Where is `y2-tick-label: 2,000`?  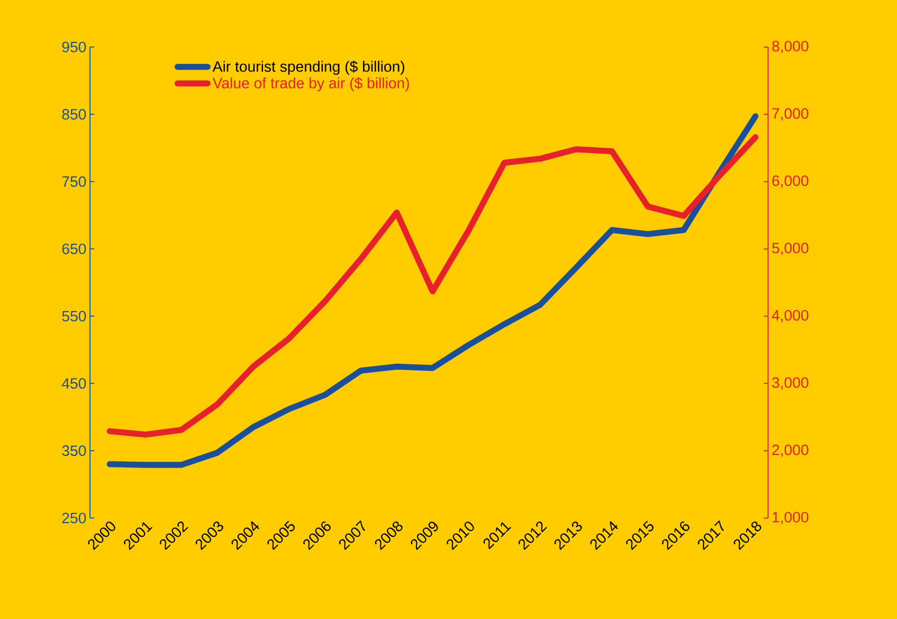
y2-tick-label: 2,000 is located at coordinates (790, 450).